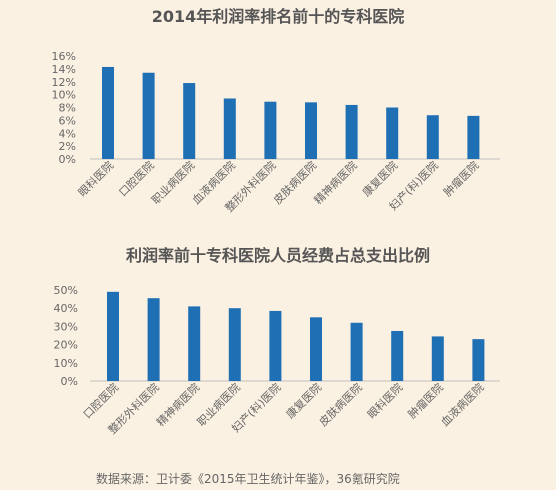 This screenshot has height=490, width=556. What do you see at coordinates (248, 479) in the screenshot?
I see `source-note: 数据来源：卫计委《2015年卫生统计年鉴》，36氪研究院` at bounding box center [248, 479].